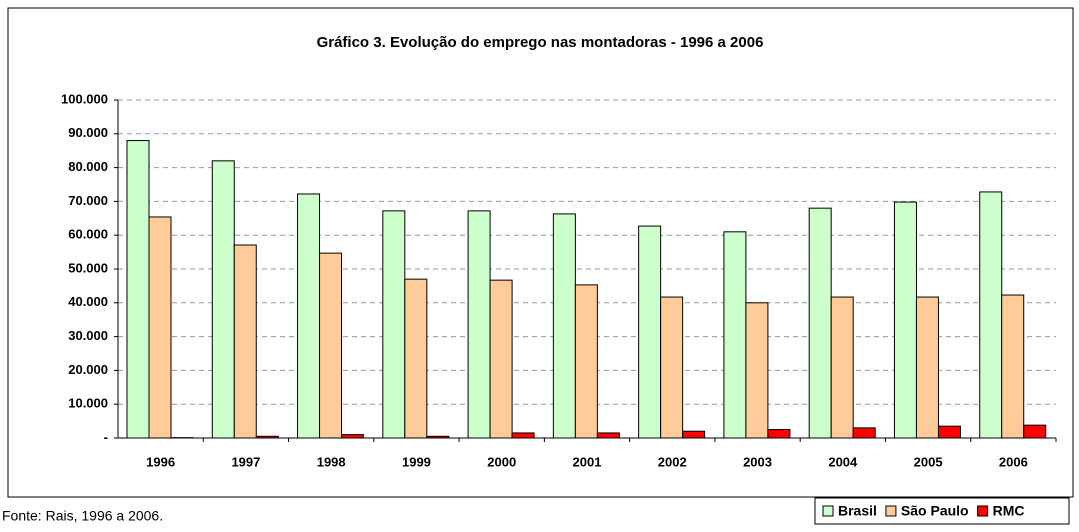  I want to click on y-tick-label: 60.000, so click(88, 234).